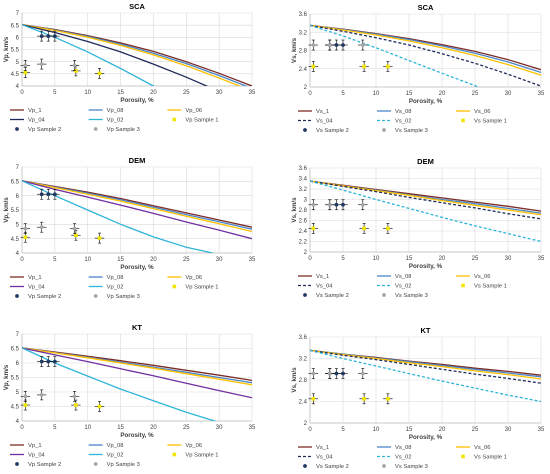 Image resolution: width=550 pixels, height=474 pixels. What do you see at coordinates (490, 122) in the screenshot?
I see `legend-label: Vs Sample 1` at bounding box center [490, 122].